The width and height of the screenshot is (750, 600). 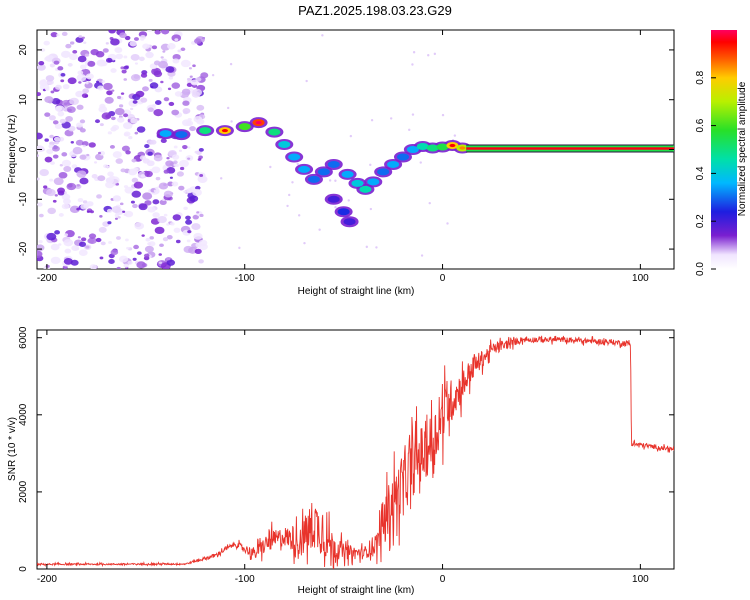 I want to click on spectrogram-xlabel: Height of straight line (km), so click(x=356, y=291).